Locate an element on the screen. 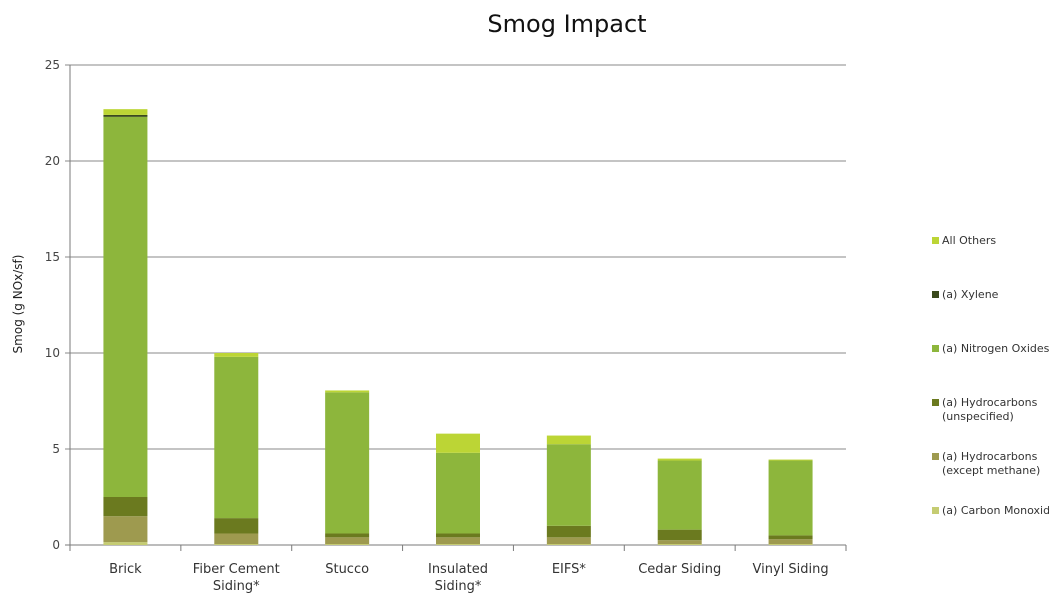 The image size is (1049, 600). category-label: Stucco is located at coordinates (347, 569).